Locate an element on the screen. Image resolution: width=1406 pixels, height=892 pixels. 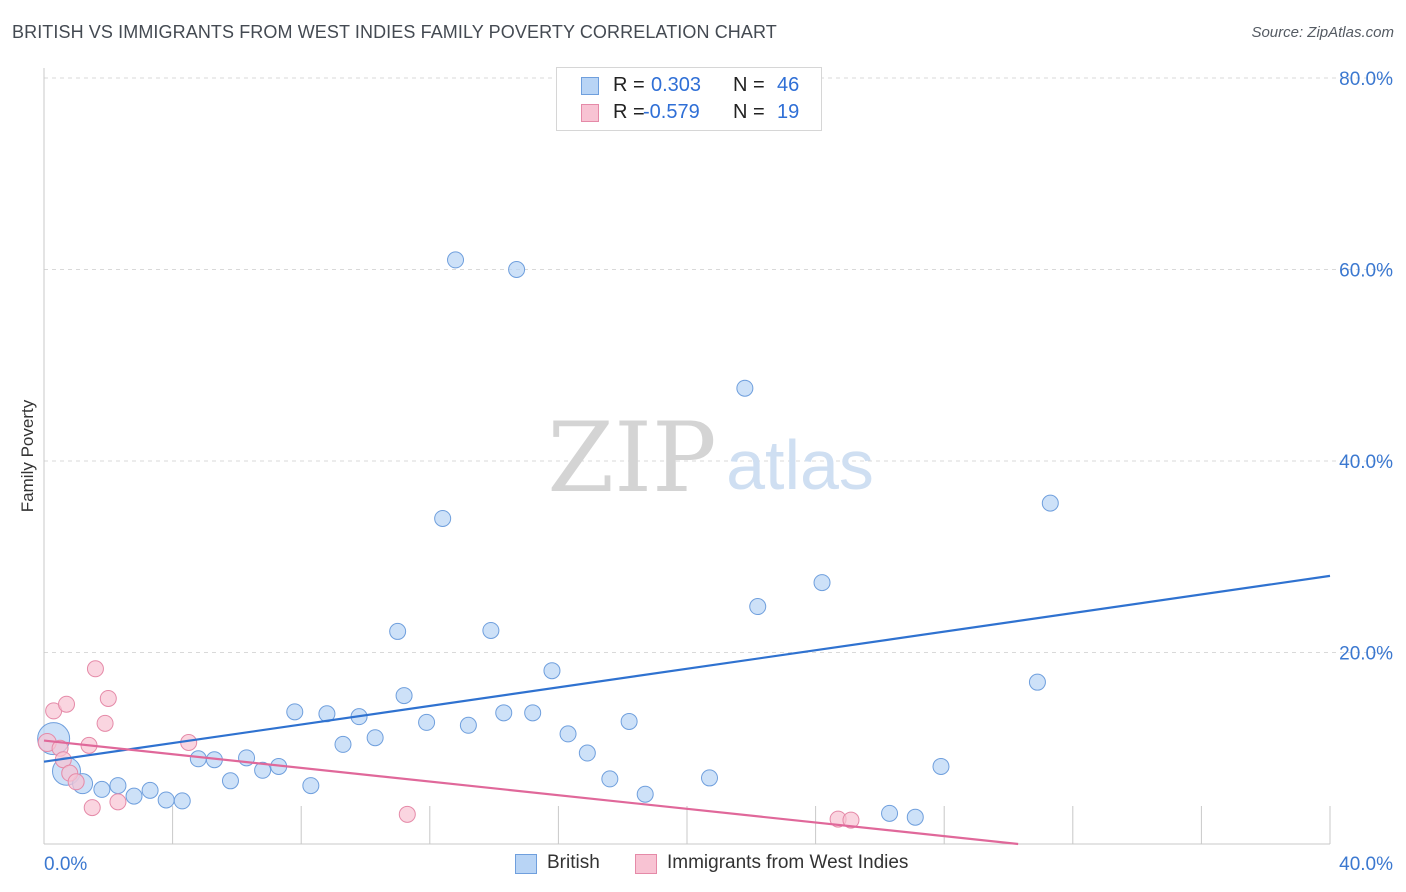
legend-r-value: -0.579 is located at coordinates (671, 112).